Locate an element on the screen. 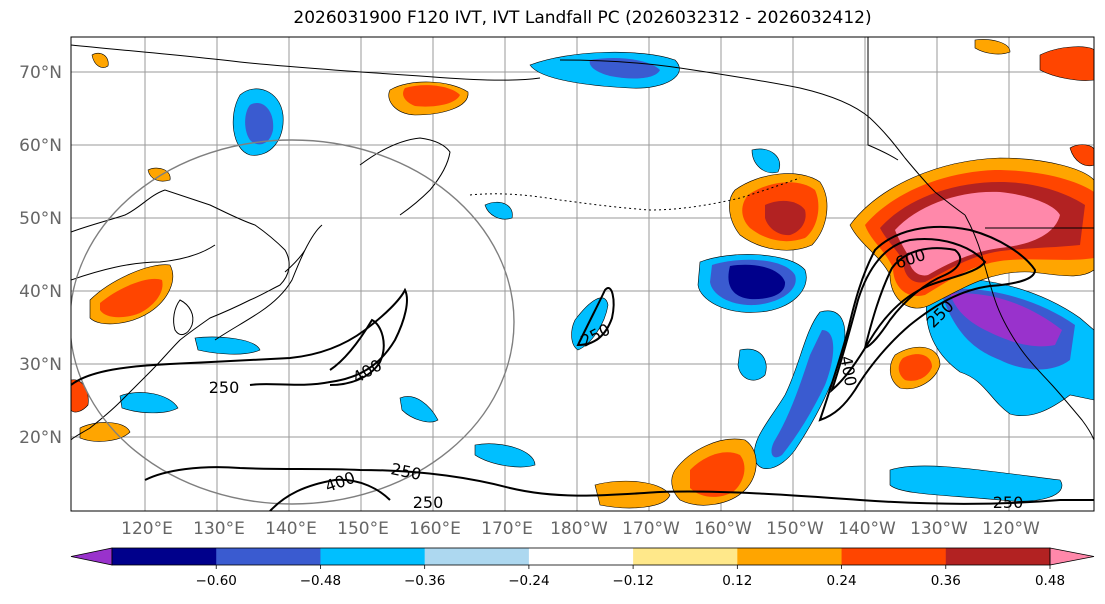 The height and width of the screenshot is (604, 1105). latitude-labels: 70°N 60°N 50°N 40°N 30°N 20°N is located at coordinates (40, 255).